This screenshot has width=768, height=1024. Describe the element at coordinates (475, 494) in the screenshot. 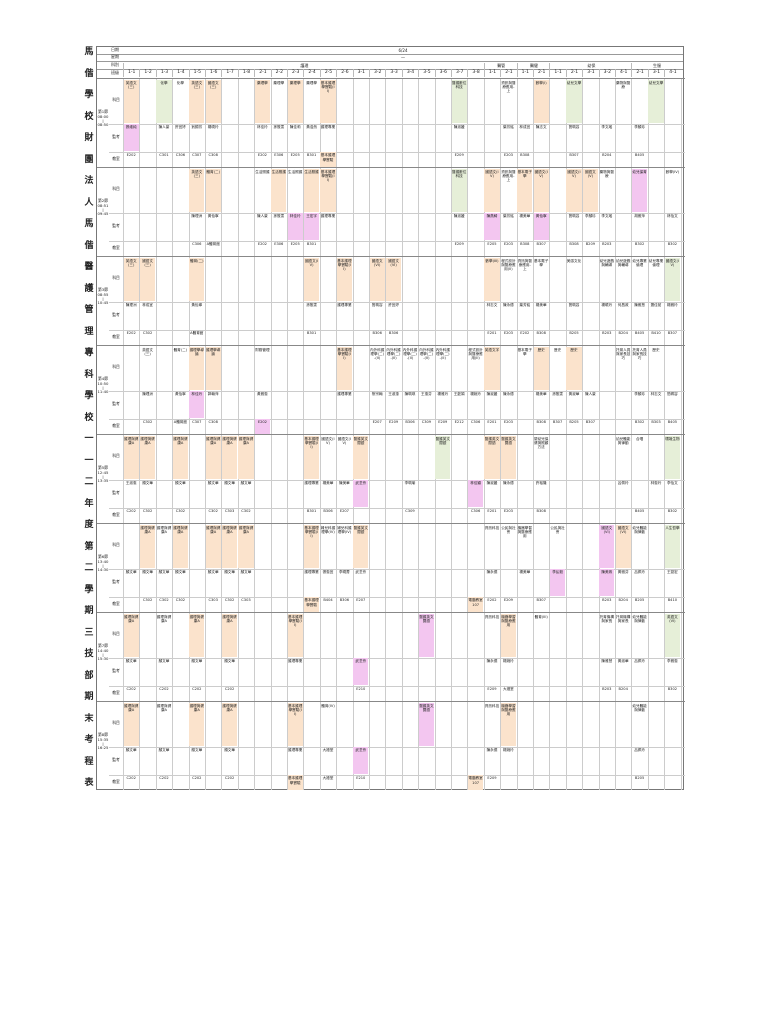

I see `proctor-cell: 林佳穎` at that location.